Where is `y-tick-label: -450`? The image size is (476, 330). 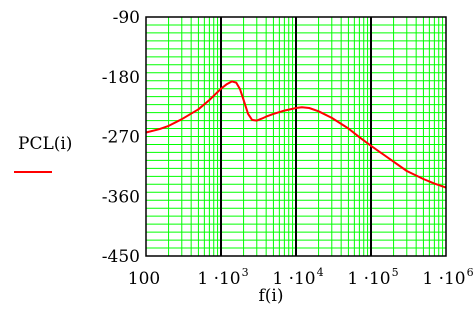
y-tick-label: -450 is located at coordinates (121, 257).